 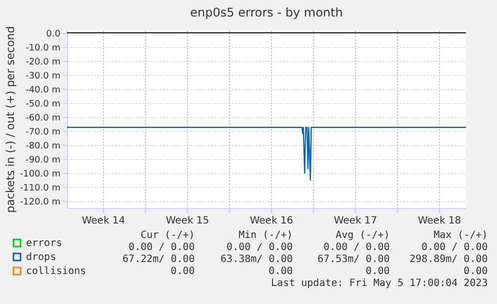 I want to click on text: Cur (-/+), so click(x=167, y=235).